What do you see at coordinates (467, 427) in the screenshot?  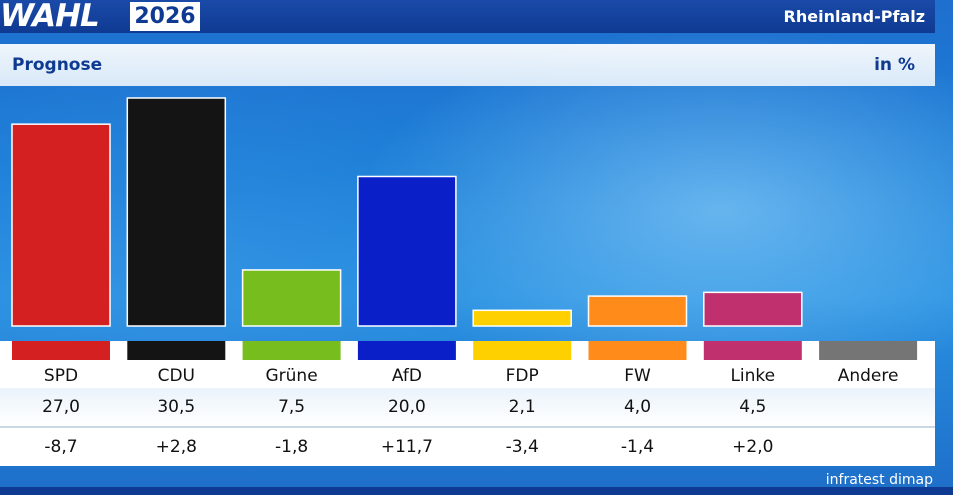 I see `row-divider` at bounding box center [467, 427].